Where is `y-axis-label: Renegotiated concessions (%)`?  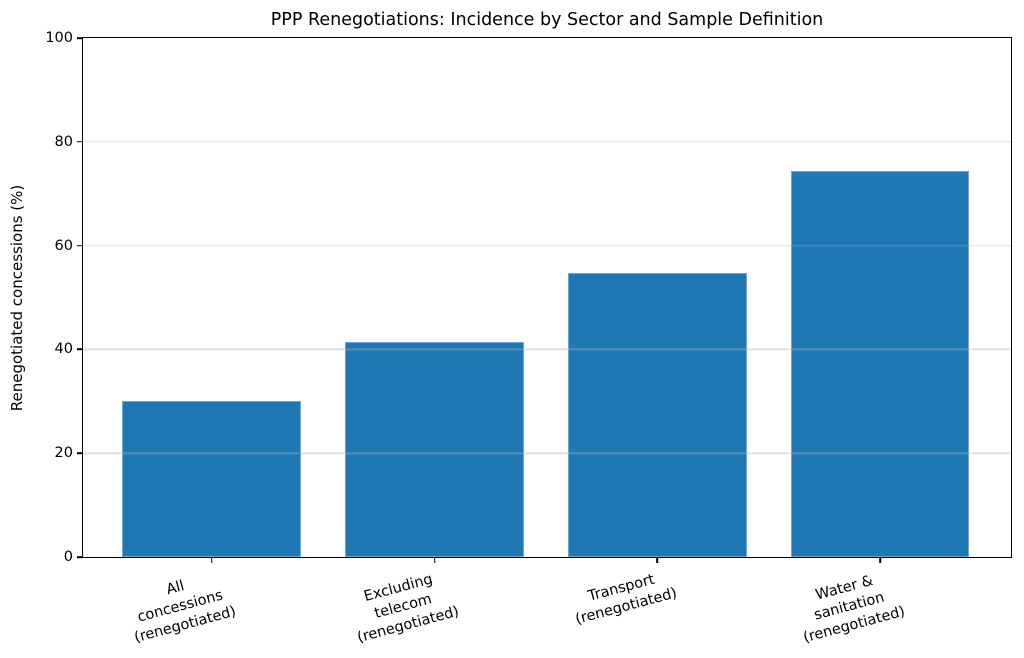
y-axis-label: Renegotiated concessions (%) is located at coordinates (17, 297).